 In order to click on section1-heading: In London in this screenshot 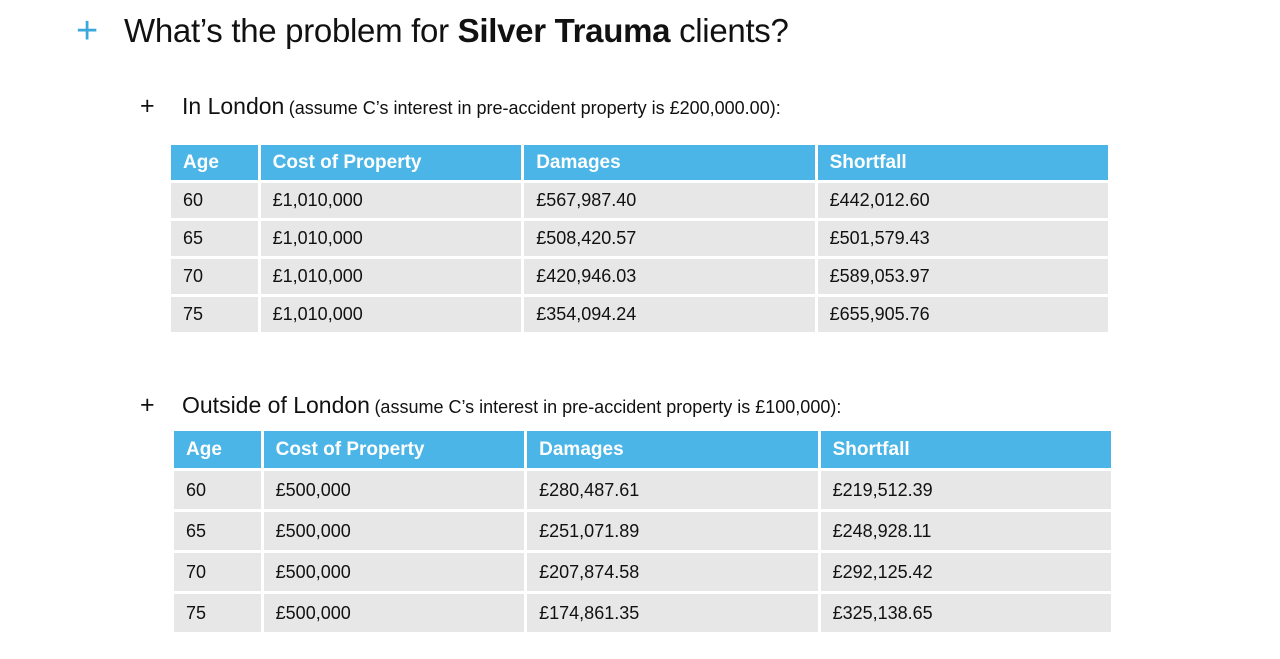, I will do `click(233, 106)`.